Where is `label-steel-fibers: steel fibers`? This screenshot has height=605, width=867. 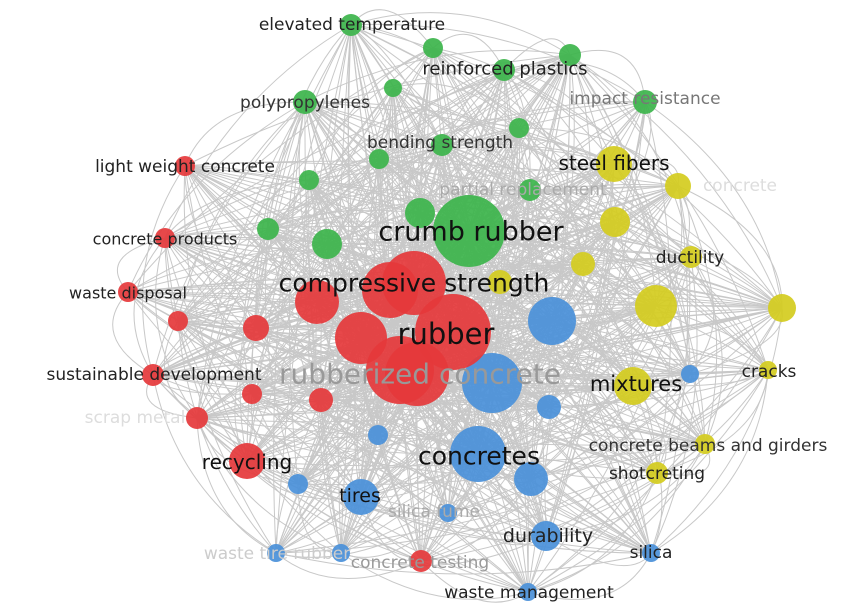
label-steel-fibers: steel fibers is located at coordinates (613, 163).